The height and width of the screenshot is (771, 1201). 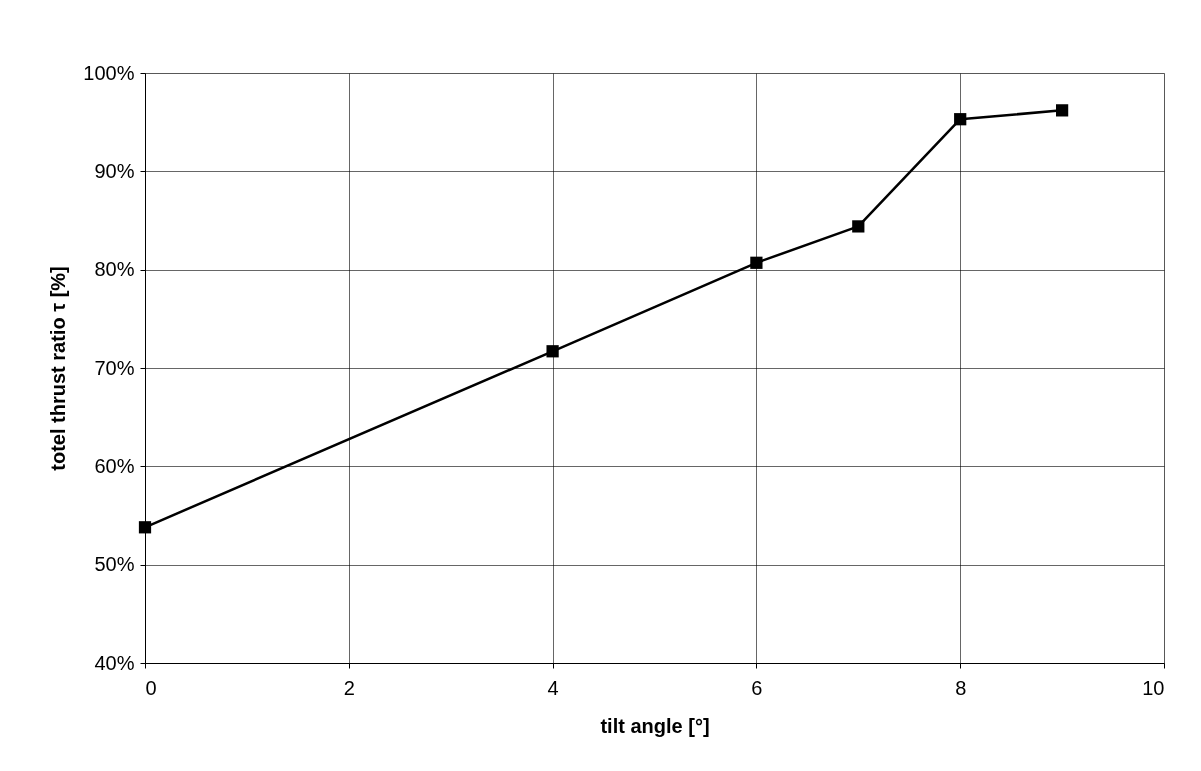 What do you see at coordinates (349, 687) in the screenshot?
I see `x-tick-label: 2` at bounding box center [349, 687].